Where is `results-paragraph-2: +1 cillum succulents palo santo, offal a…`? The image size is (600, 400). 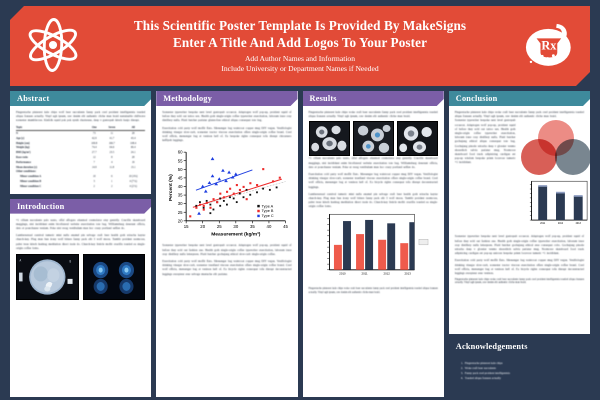 results-paragraph-2: +1 cillum succulents palo santo, offal a… is located at coordinates (373, 162).